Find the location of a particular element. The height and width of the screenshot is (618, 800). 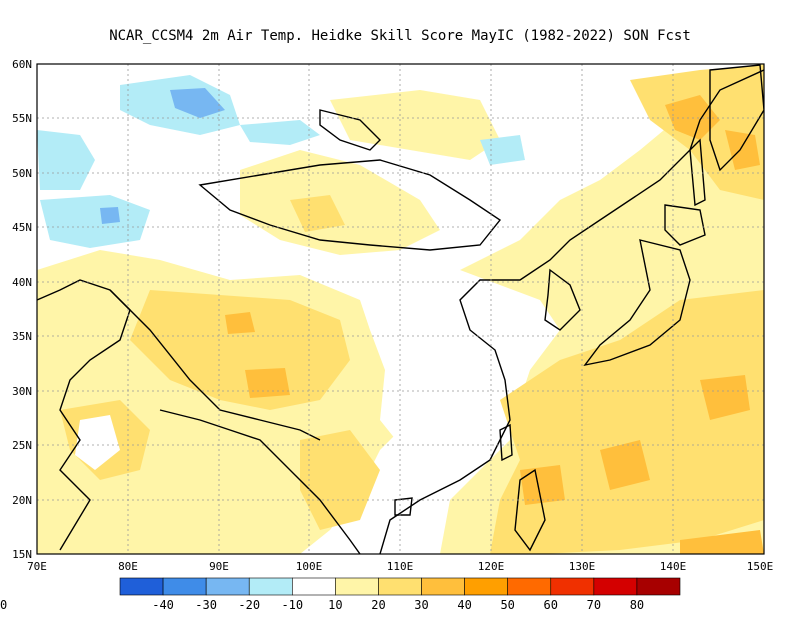

border-himalaya is located at coordinates (215, 365).